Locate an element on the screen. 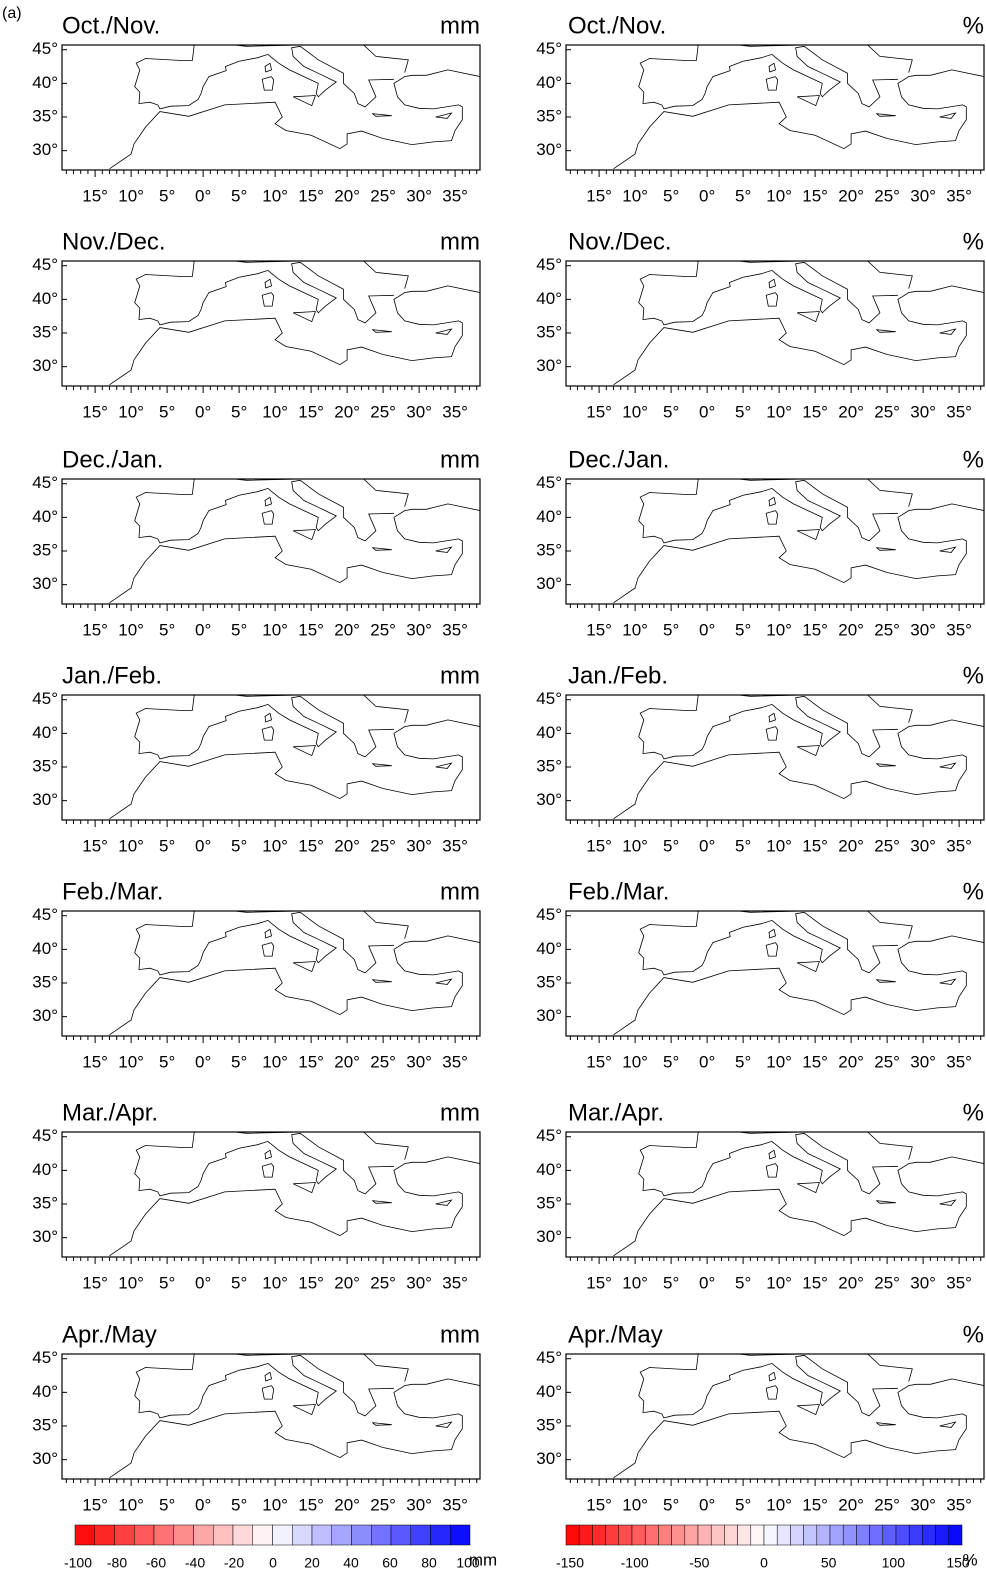 Image resolution: width=986 pixels, height=1575 pixels. colorbar-label: -100 is located at coordinates (635, 1563).